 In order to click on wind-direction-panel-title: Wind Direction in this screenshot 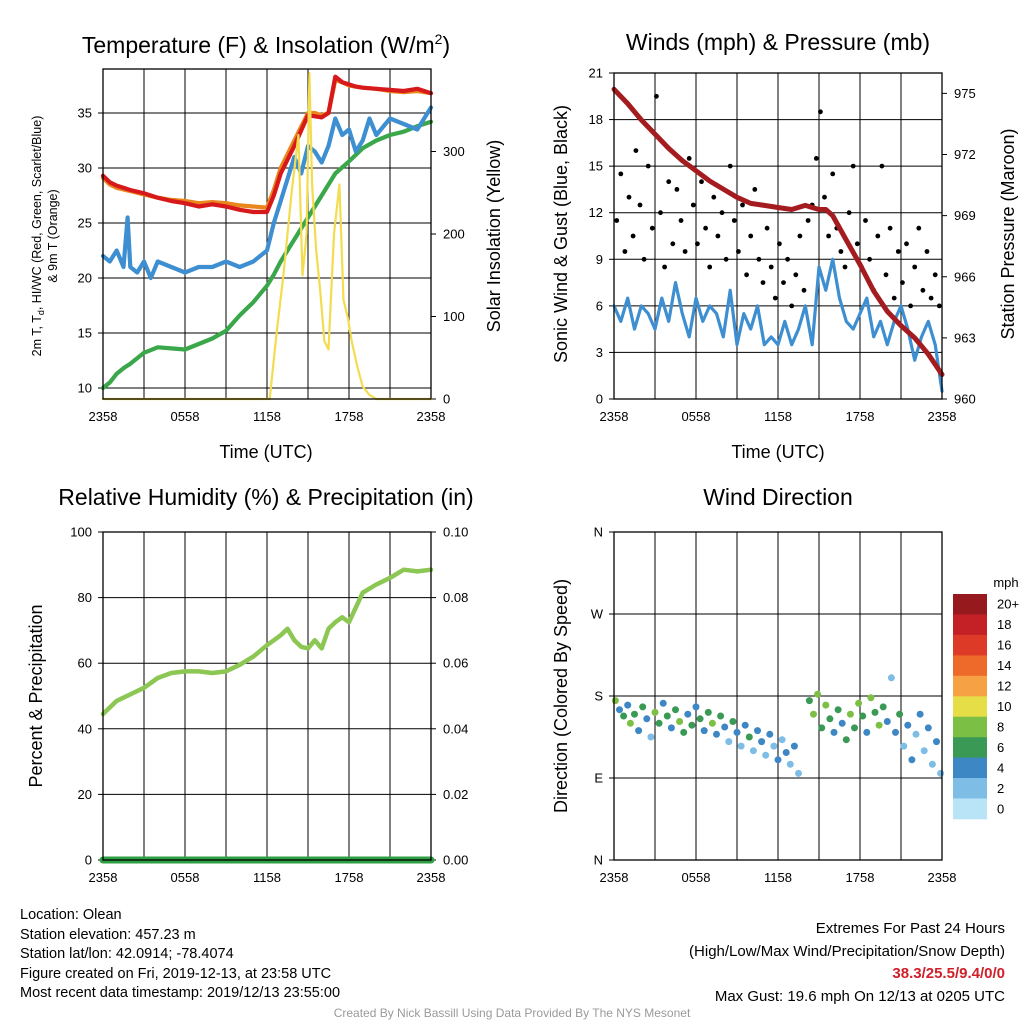, I will do `click(778, 497)`.